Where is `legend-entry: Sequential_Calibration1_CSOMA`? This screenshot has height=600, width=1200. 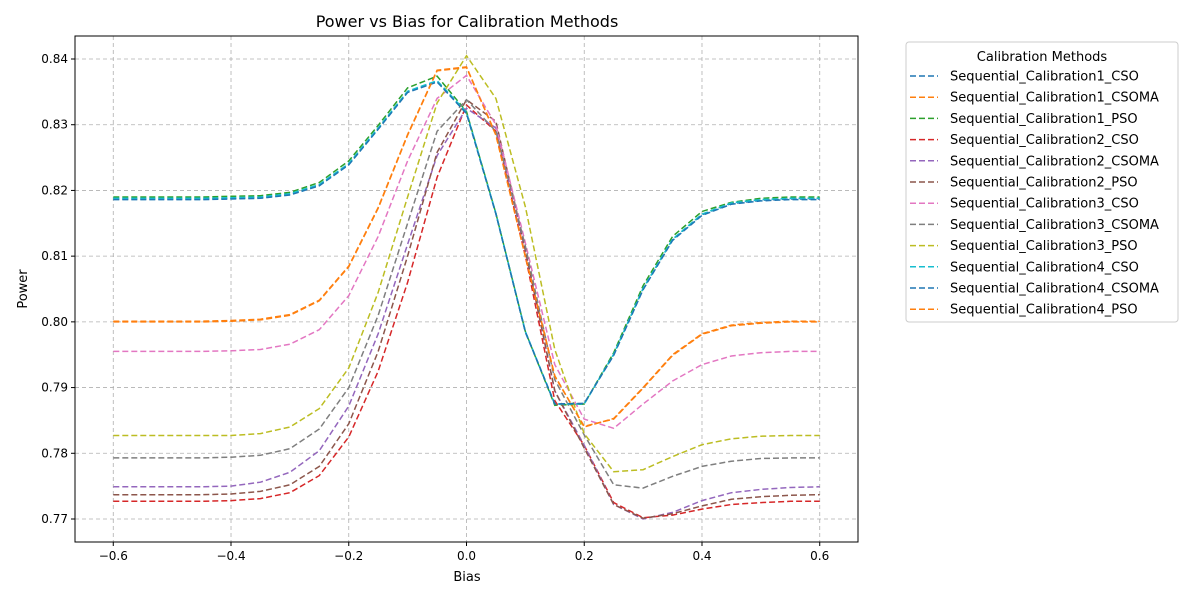
legend-entry: Sequential_Calibration1_CSOMA is located at coordinates (1034, 98).